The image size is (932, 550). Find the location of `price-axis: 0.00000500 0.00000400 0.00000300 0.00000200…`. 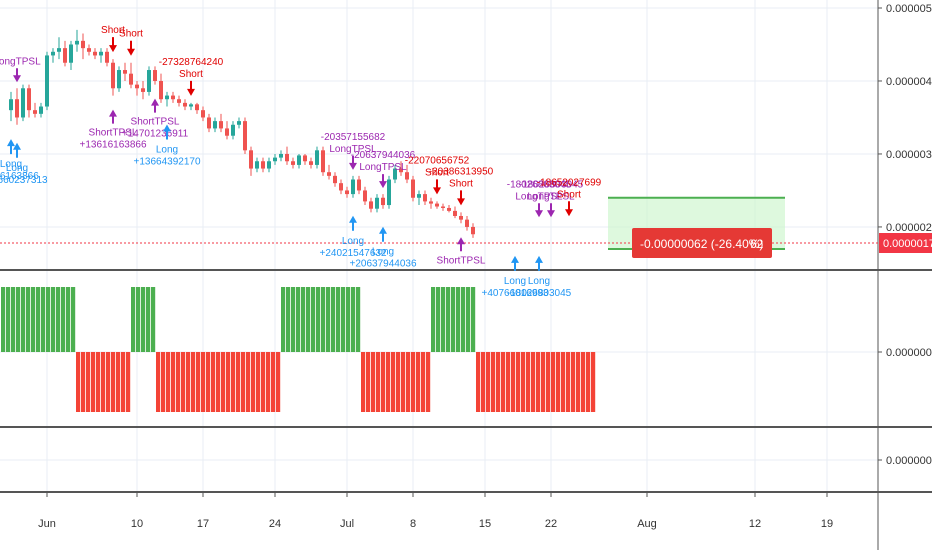

price-axis: 0.00000500 0.00000400 0.00000300 0.00000200… is located at coordinates (905, 235).